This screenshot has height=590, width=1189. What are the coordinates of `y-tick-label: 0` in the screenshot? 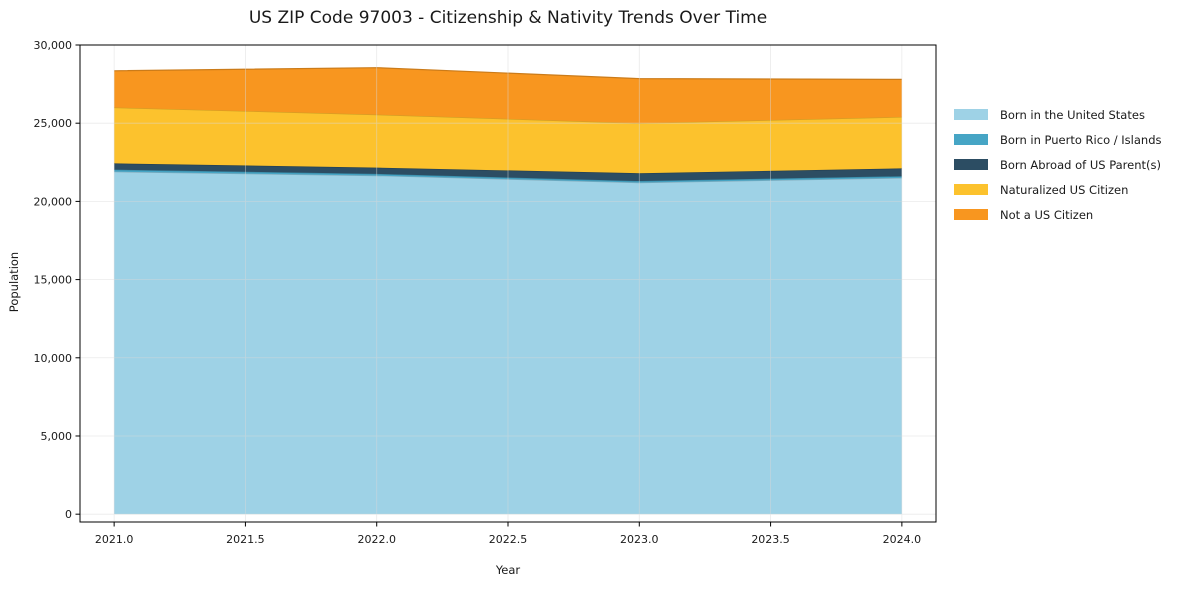 It's located at (68, 514).